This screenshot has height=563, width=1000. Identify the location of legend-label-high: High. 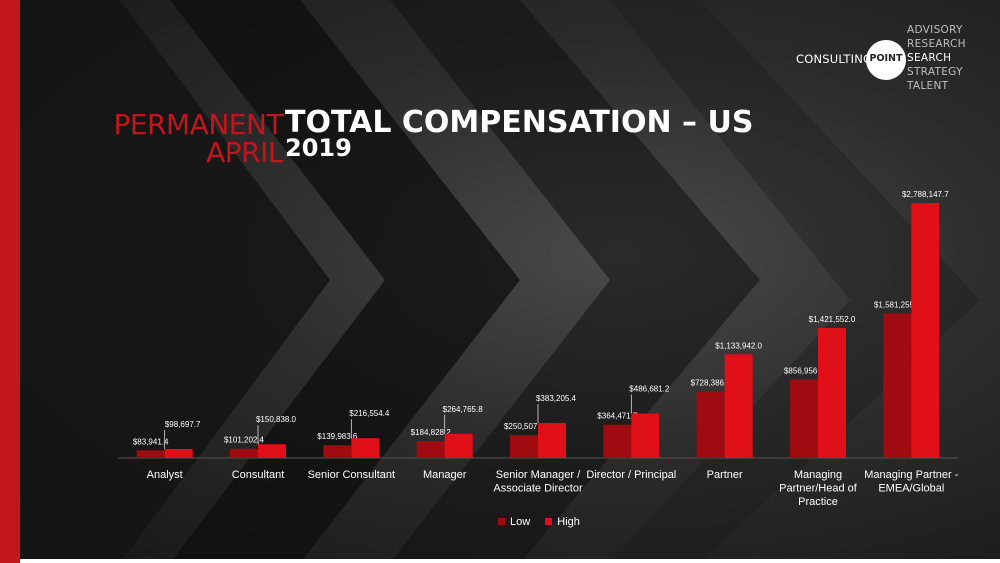
(568, 522).